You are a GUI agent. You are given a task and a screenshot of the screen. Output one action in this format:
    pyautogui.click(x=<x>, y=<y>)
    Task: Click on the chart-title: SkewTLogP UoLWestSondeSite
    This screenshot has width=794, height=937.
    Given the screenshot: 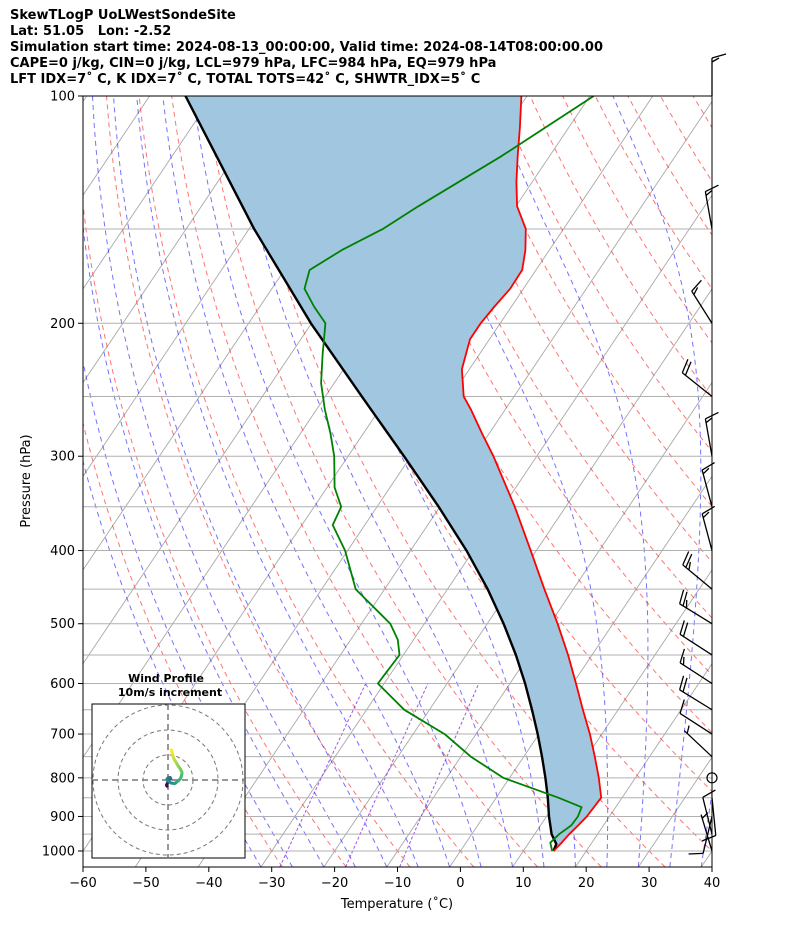 What is the action you would take?
    pyautogui.click(x=123, y=15)
    